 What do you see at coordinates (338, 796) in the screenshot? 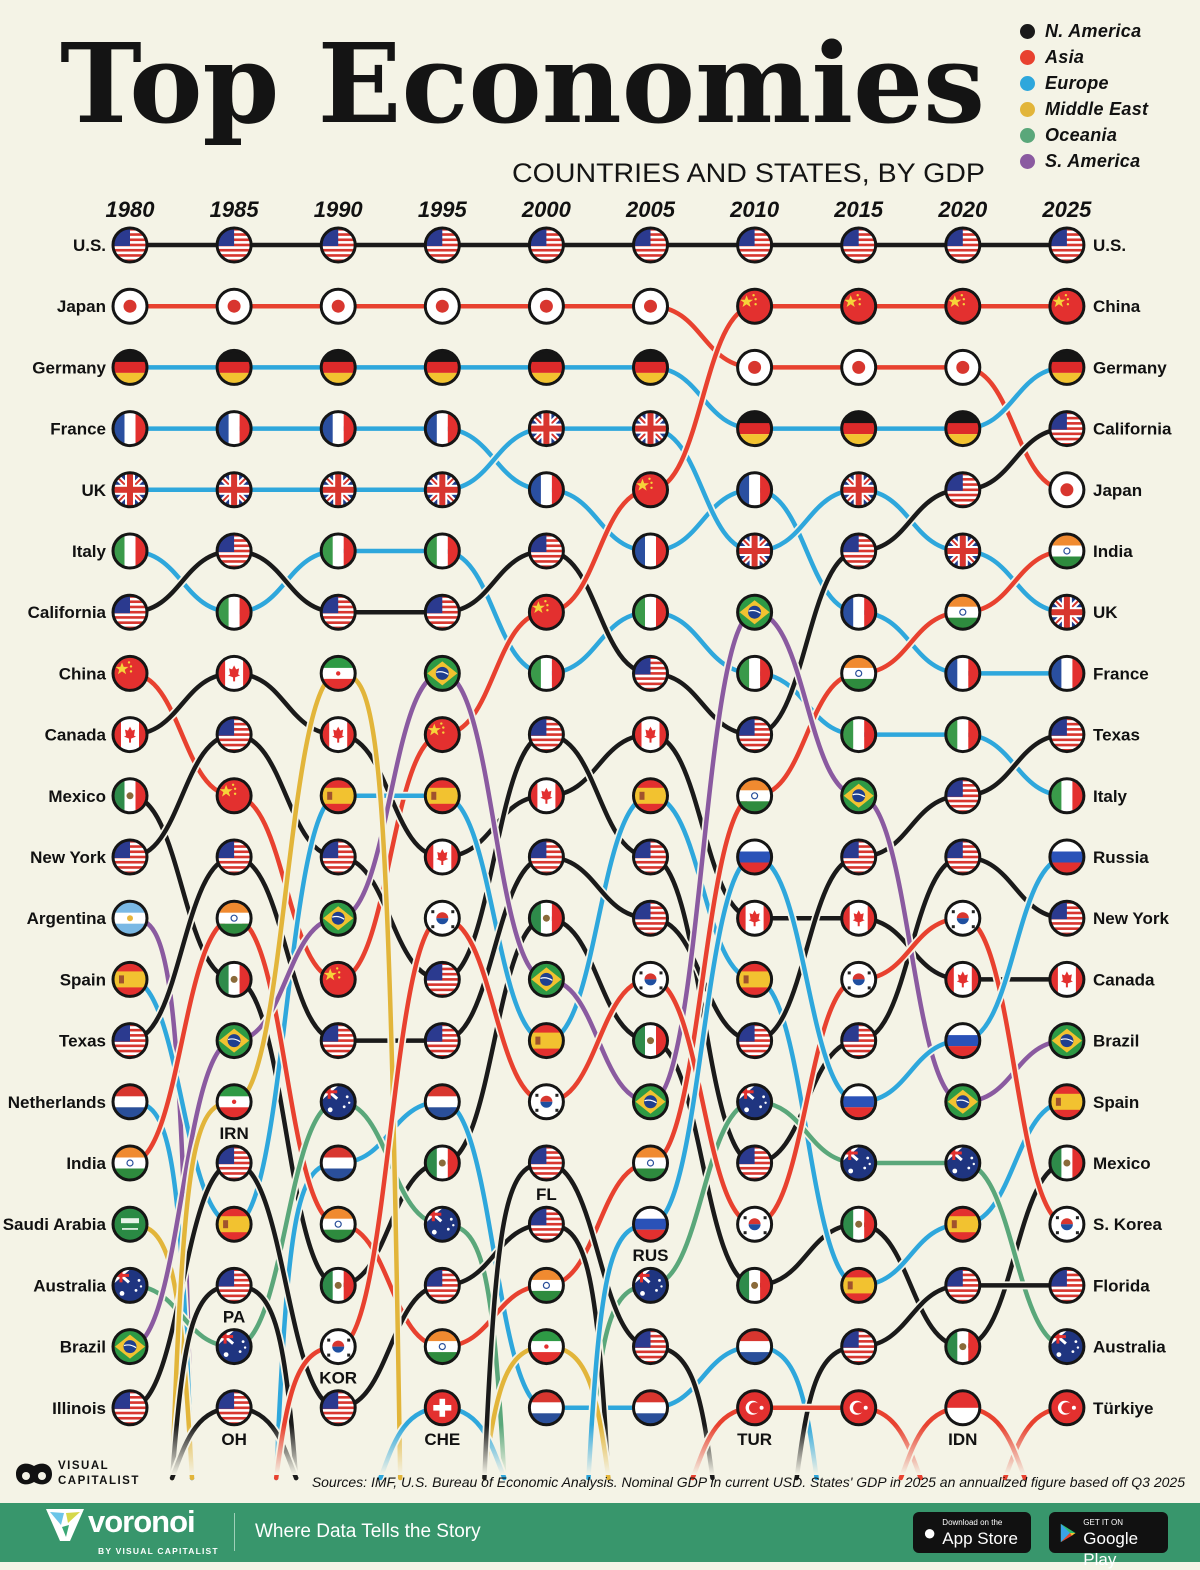
I see `flag-node-es-1990` at bounding box center [338, 796].